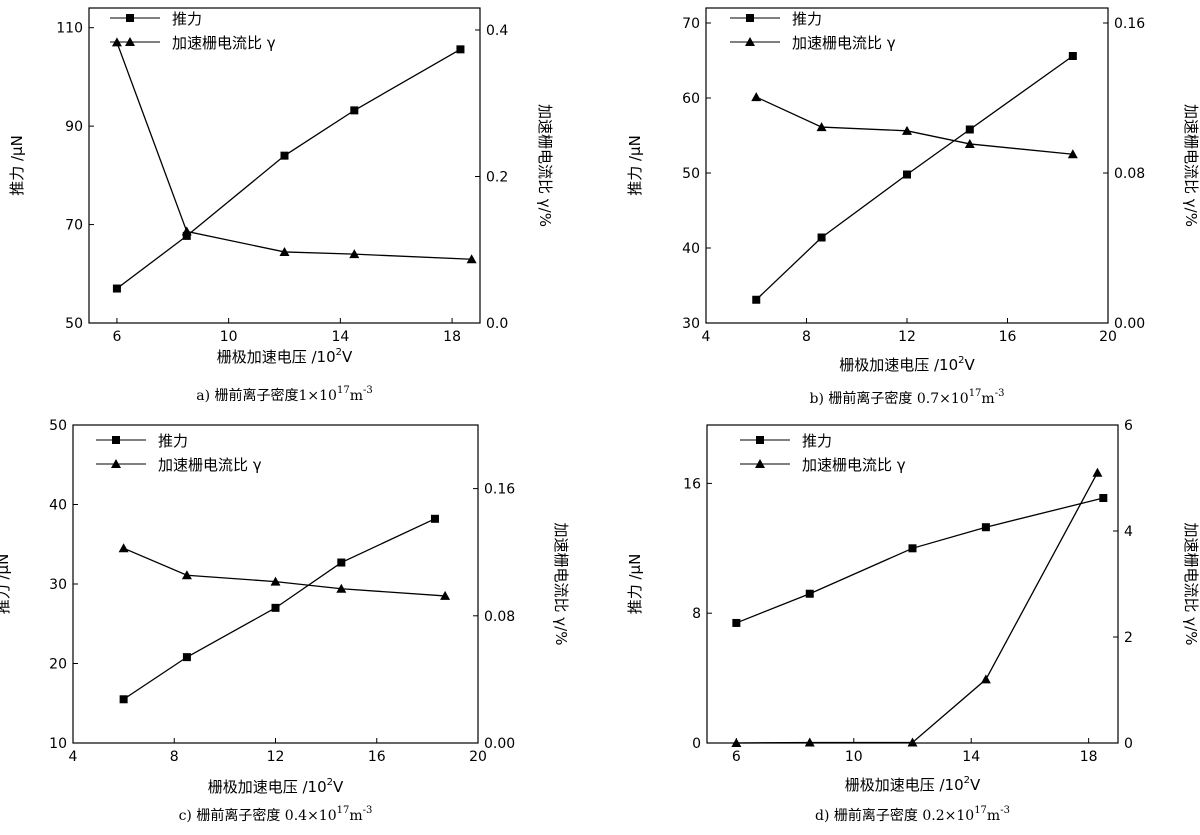  I want to click on panel-caption: b) 栅前离子密度 0.7×1017m-3, so click(907, 397).